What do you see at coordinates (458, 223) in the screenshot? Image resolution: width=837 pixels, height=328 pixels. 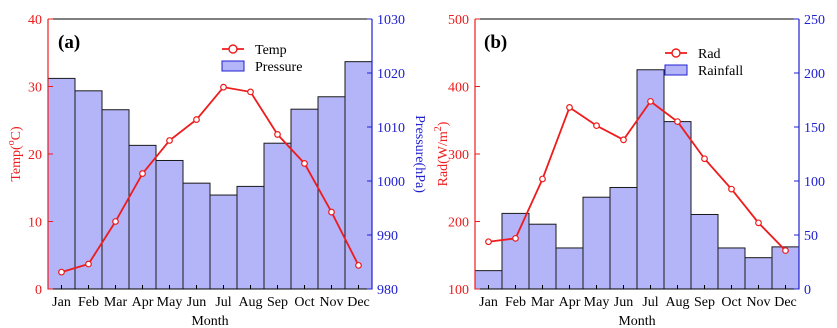 I see `left-tick-label: 200` at bounding box center [458, 223].